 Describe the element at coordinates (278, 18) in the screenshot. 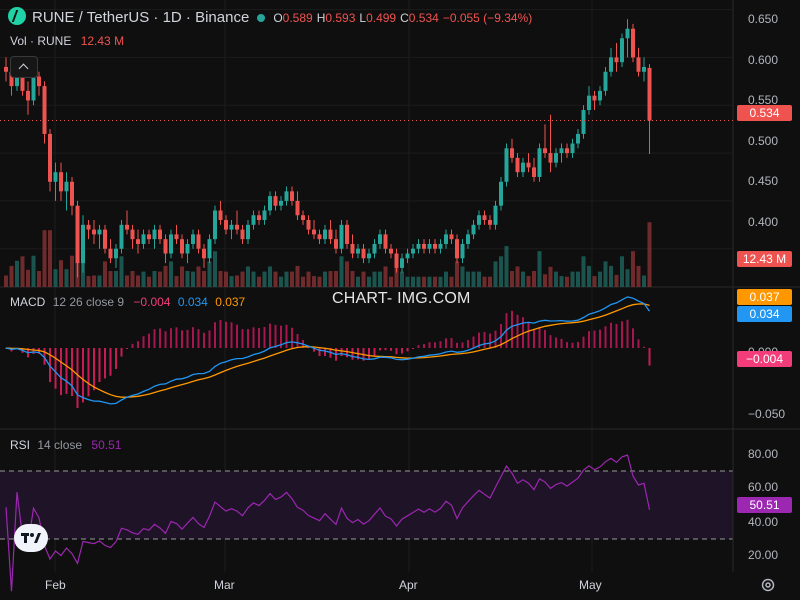

I see `open-label: O` at that location.